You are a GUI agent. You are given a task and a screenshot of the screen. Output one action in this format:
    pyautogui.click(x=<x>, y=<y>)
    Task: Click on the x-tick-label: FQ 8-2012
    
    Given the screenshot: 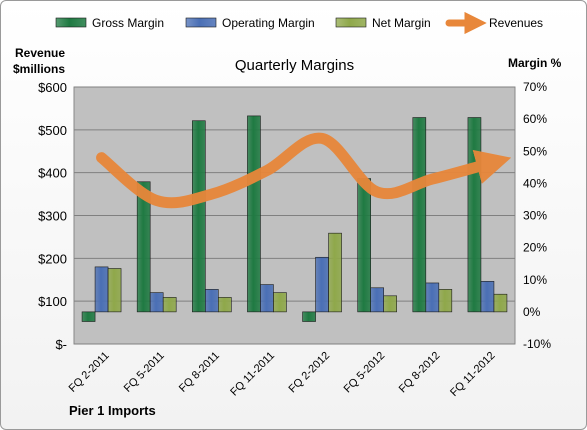 What is the action you would take?
    pyautogui.click(x=420, y=373)
    